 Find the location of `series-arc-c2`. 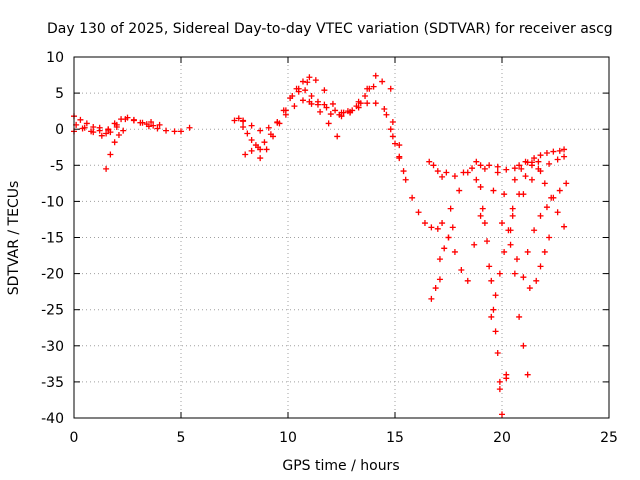

series-arc-c2 is located at coordinates (252, 138).